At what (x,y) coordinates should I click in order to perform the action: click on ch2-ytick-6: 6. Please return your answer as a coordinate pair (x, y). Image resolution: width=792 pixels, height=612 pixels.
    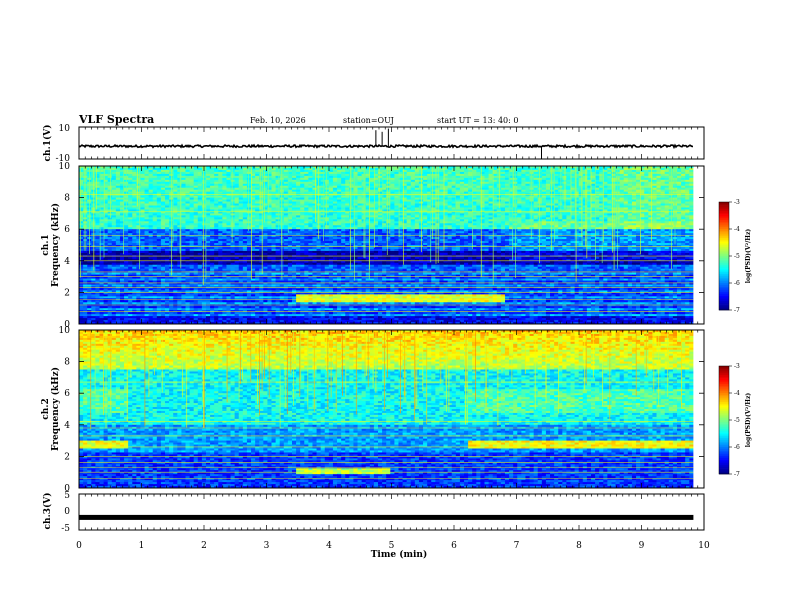
    Looking at the image, I should click on (67, 394).